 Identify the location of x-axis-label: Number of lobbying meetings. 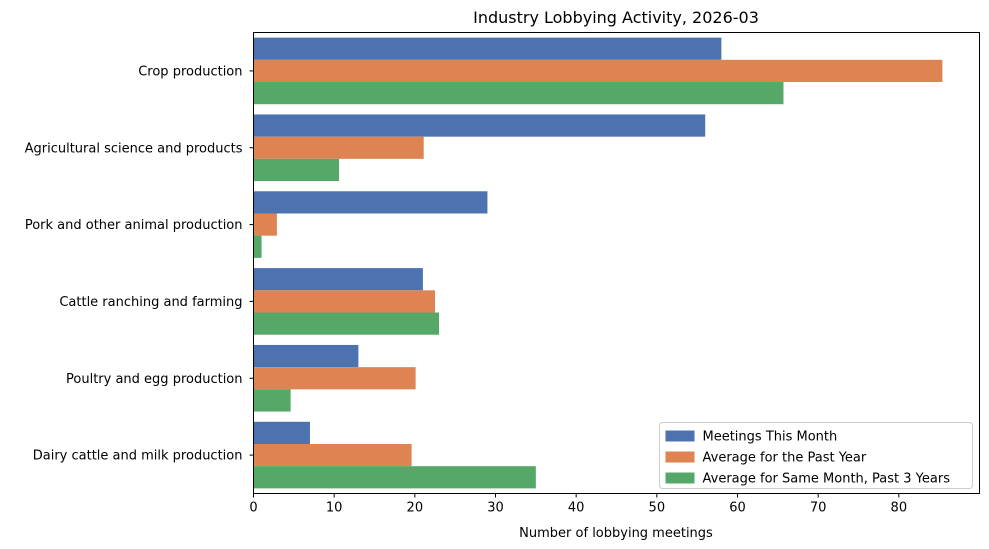
(616, 533).